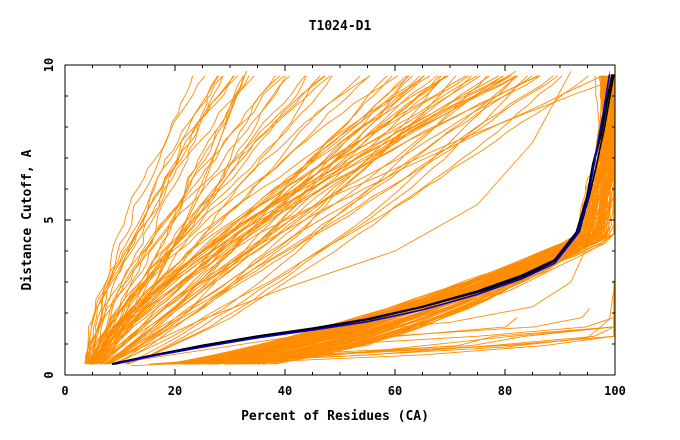  Describe the element at coordinates (395, 391) in the screenshot. I see `x-tick-label: 60` at that location.